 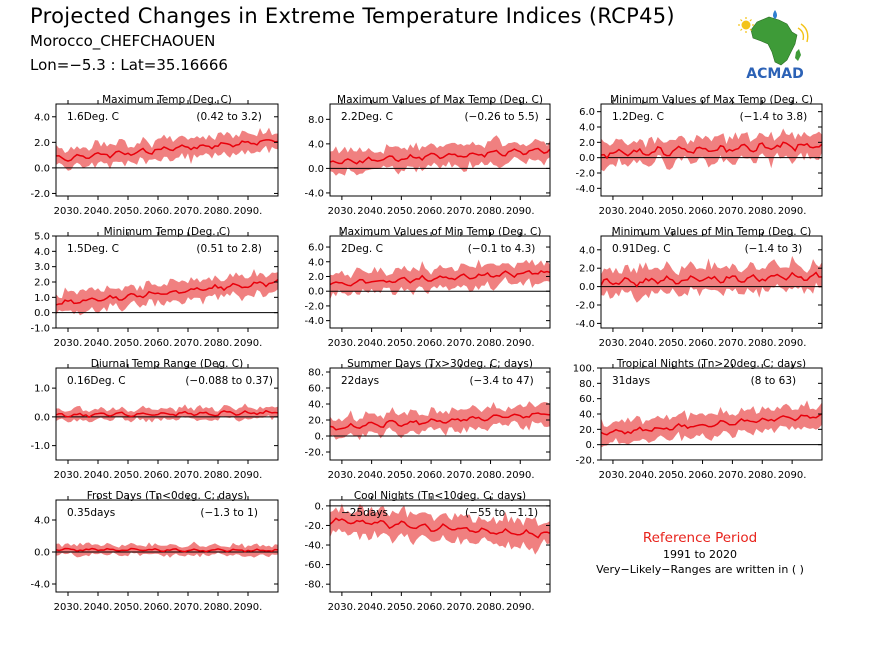 I want to click on likely-range-label: (−0.1 to 4.3), so click(x=502, y=249).